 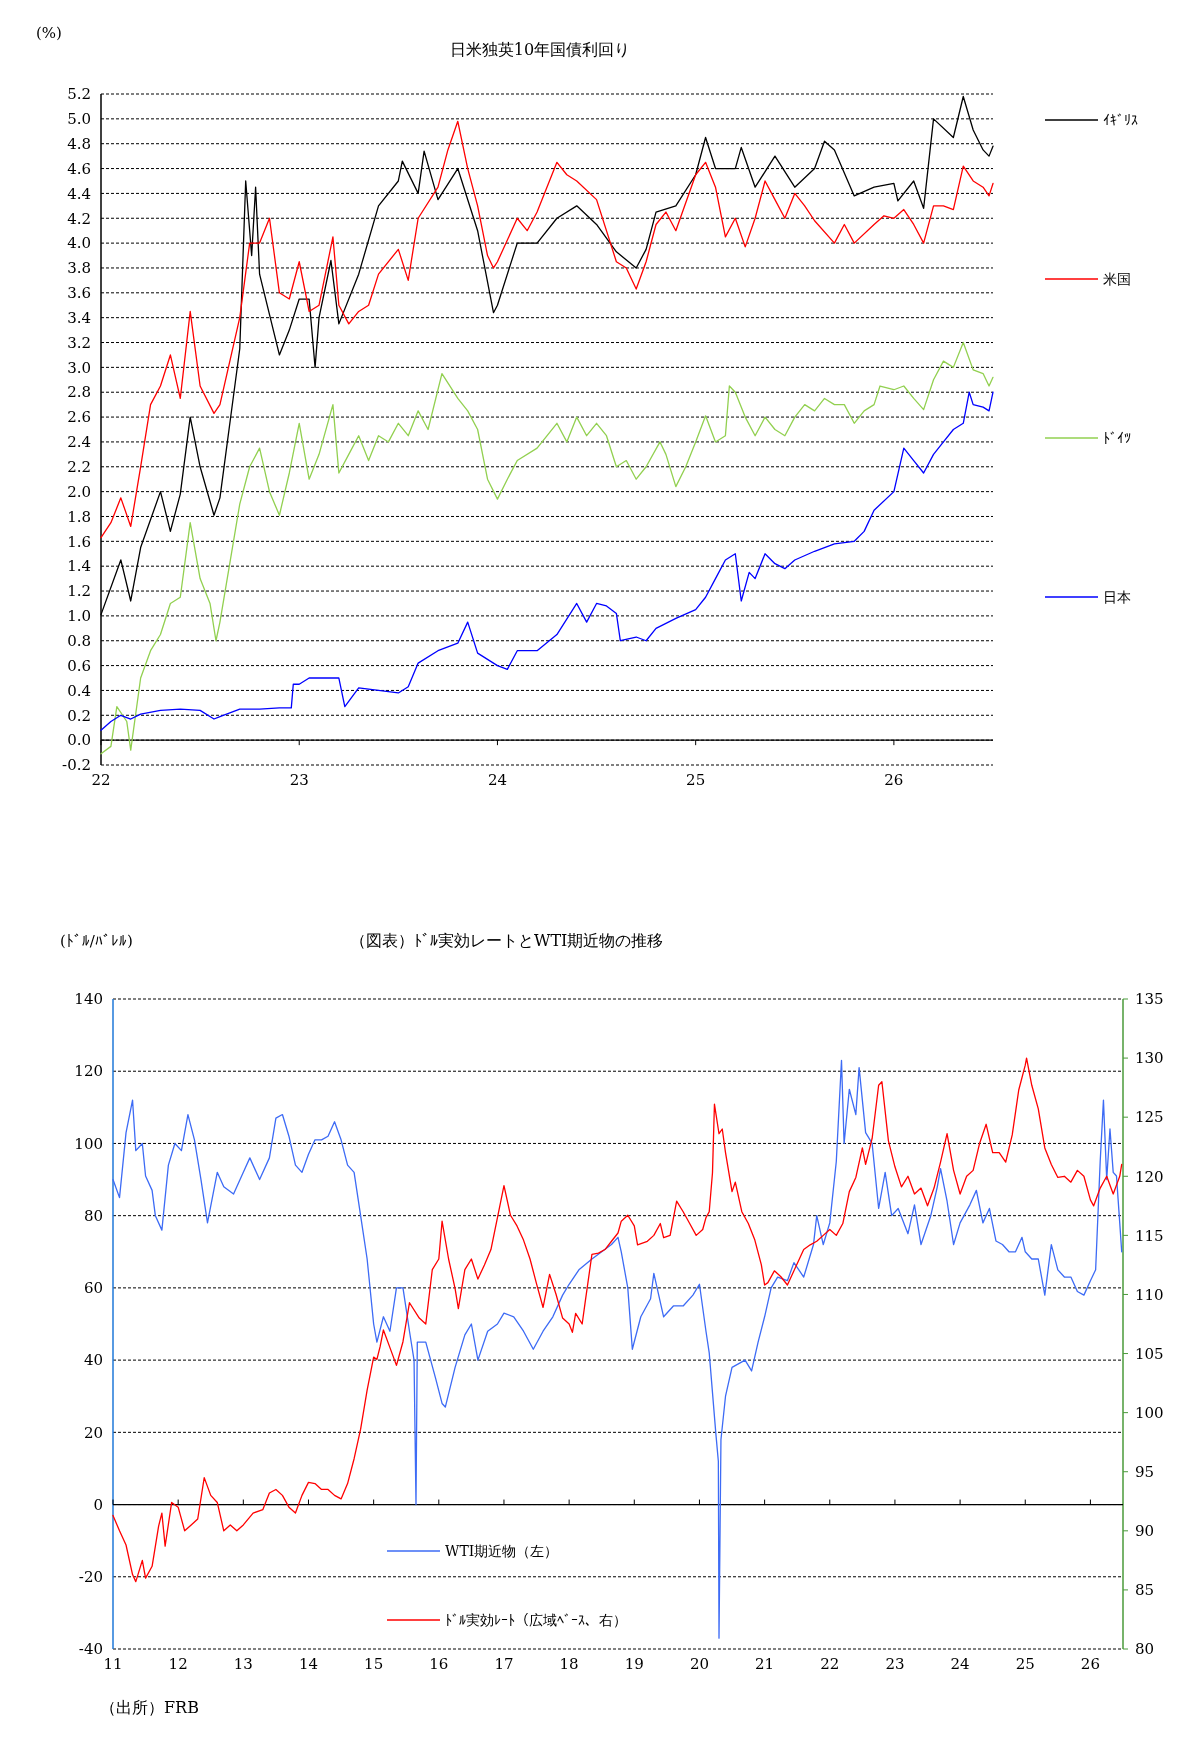 What do you see at coordinates (79, 591) in the screenshot?
I see `y-tick-label: 1.2` at bounding box center [79, 591].